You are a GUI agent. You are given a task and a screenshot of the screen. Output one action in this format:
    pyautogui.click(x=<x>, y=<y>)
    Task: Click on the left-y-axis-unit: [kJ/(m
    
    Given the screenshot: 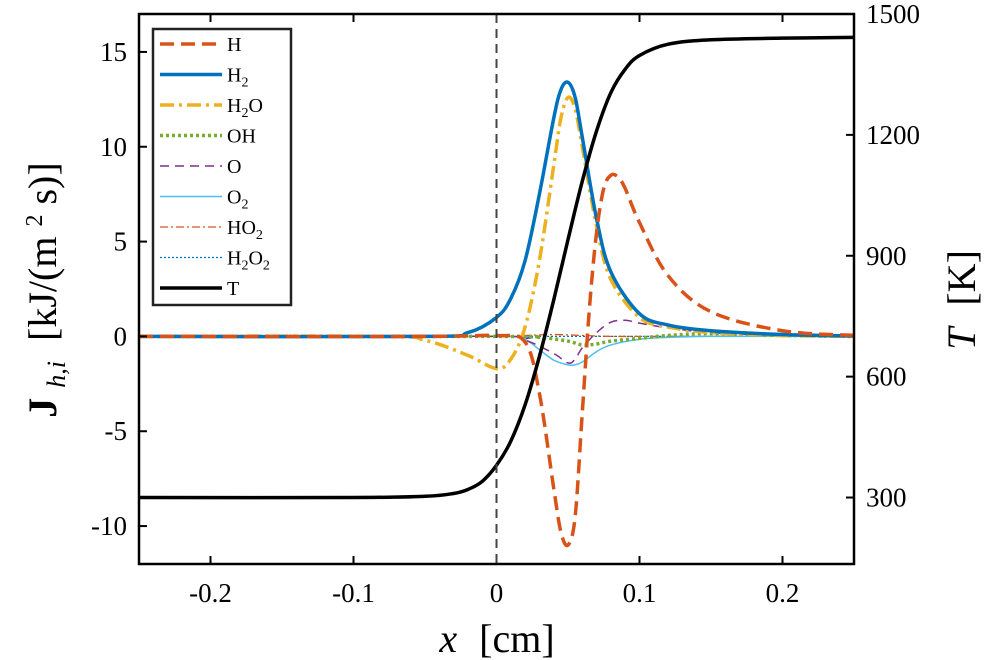 What is the action you would take?
    pyautogui.click(x=42, y=289)
    